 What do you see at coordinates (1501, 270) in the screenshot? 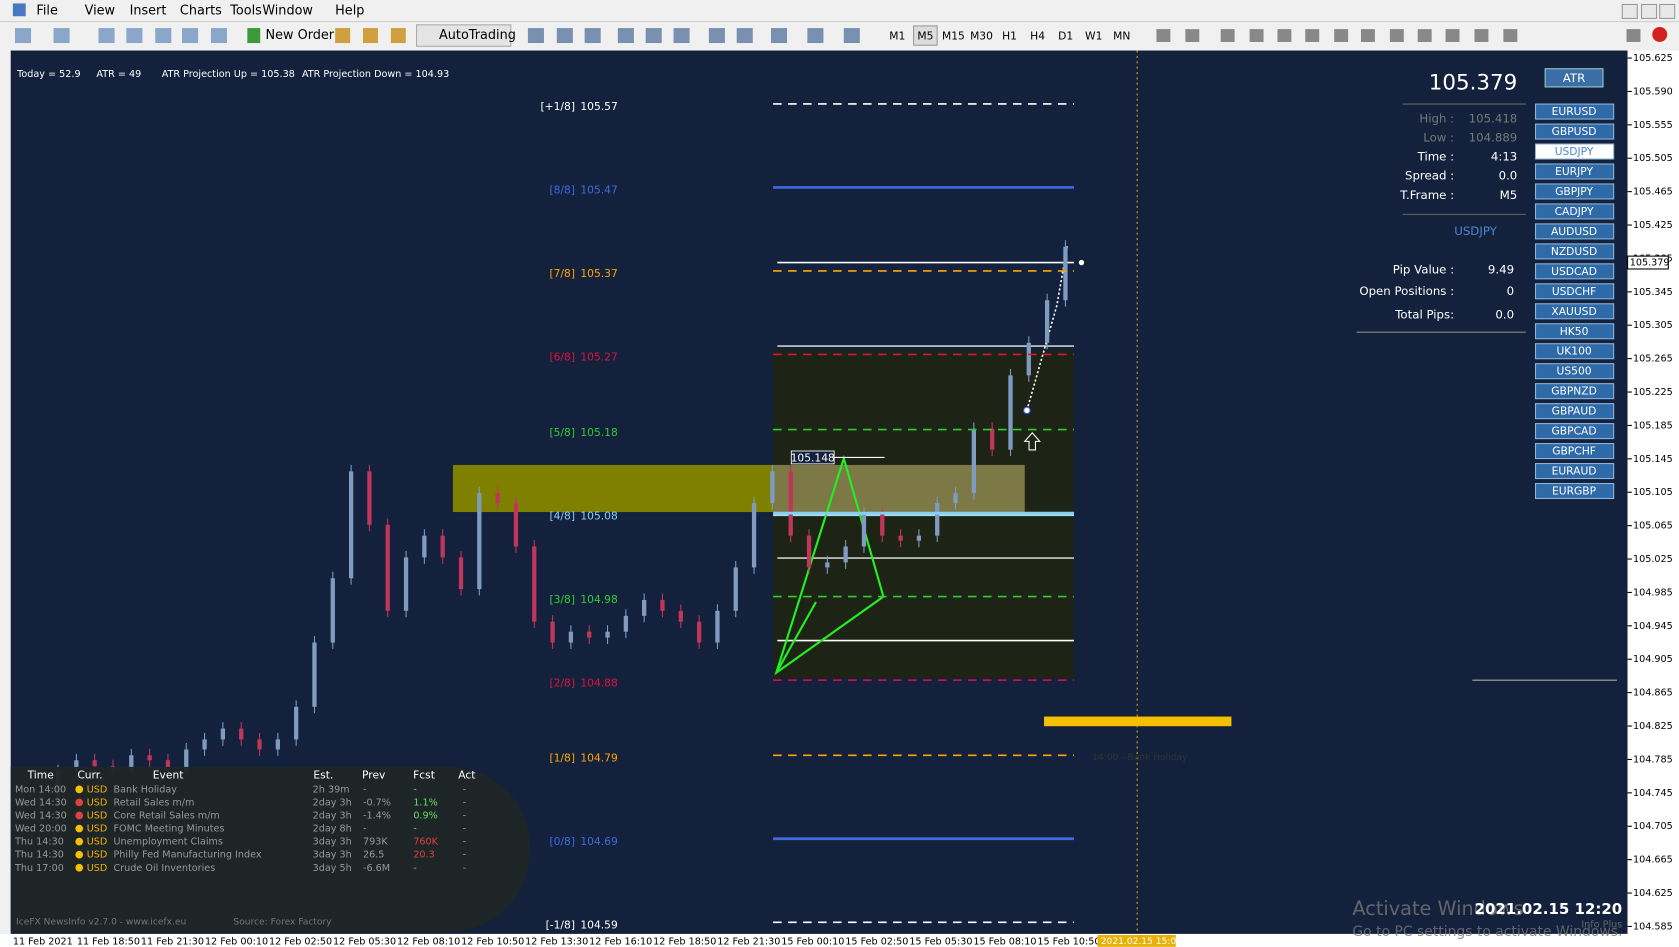
I see `stat-value: 9.49` at bounding box center [1501, 270].